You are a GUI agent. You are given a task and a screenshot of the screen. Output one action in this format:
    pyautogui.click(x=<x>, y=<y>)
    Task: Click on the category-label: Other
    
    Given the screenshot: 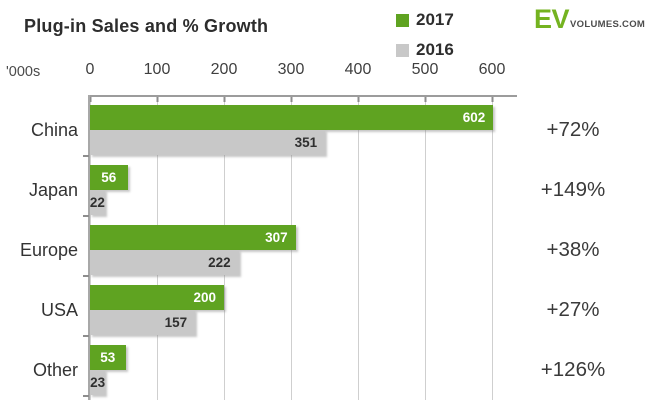 What is the action you would take?
    pyautogui.click(x=55, y=369)
    